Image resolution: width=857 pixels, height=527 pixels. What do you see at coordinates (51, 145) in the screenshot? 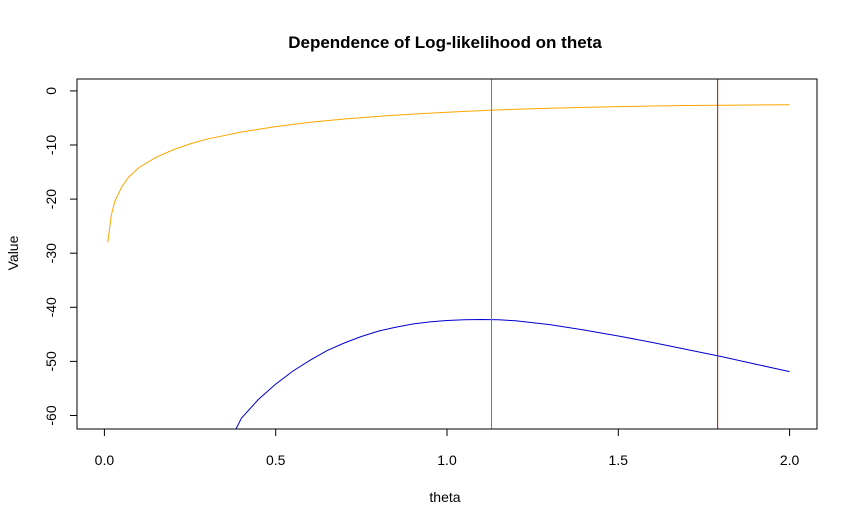
I see `y-tick-label-1: -10` at bounding box center [51, 145].